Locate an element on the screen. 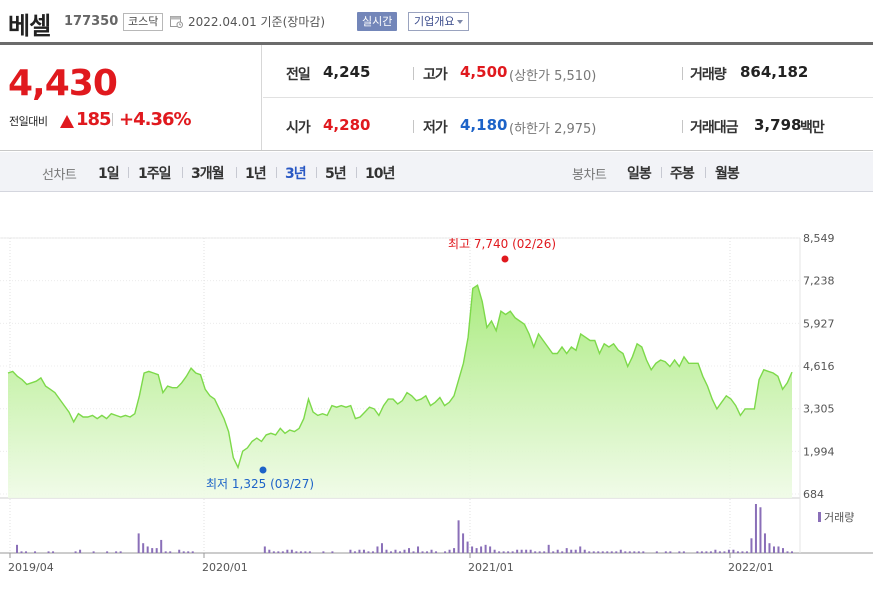 The width and height of the screenshot is (873, 592). x-tick-label: 2020/01 is located at coordinates (225, 567).